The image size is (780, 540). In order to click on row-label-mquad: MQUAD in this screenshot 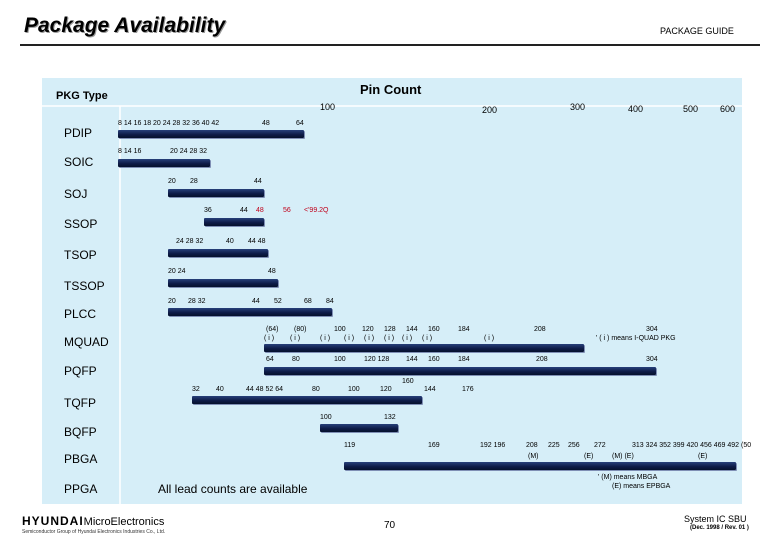, I will do `click(86, 342)`.